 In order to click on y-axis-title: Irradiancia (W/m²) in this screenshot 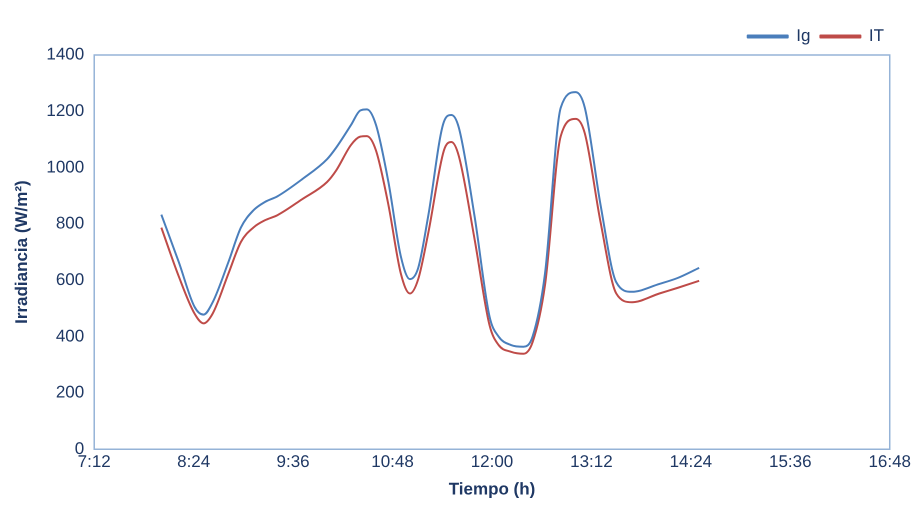, I will do `click(21, 252)`.